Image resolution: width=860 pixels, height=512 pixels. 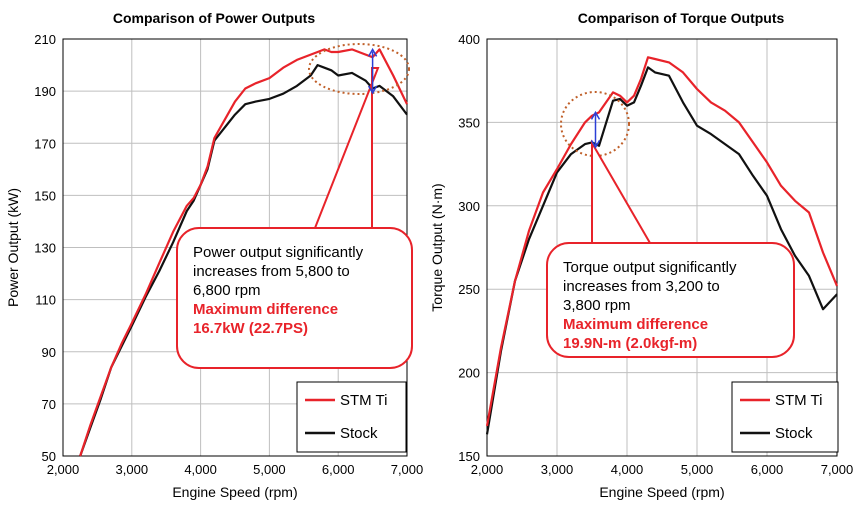 I want to click on annotation-text: Power output significantly, so click(x=278, y=252).